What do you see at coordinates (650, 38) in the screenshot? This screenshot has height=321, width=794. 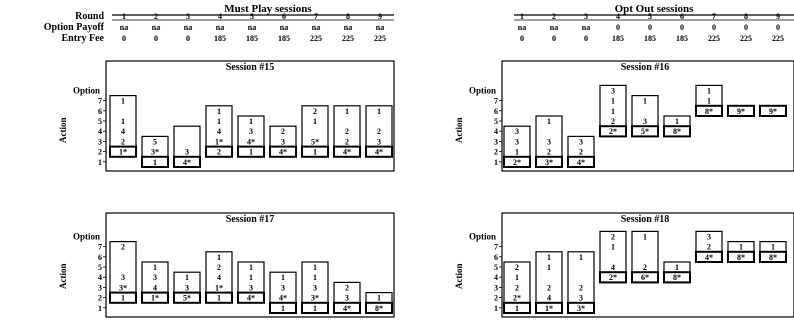 I see `right-fee-cell: 185` at bounding box center [650, 38].